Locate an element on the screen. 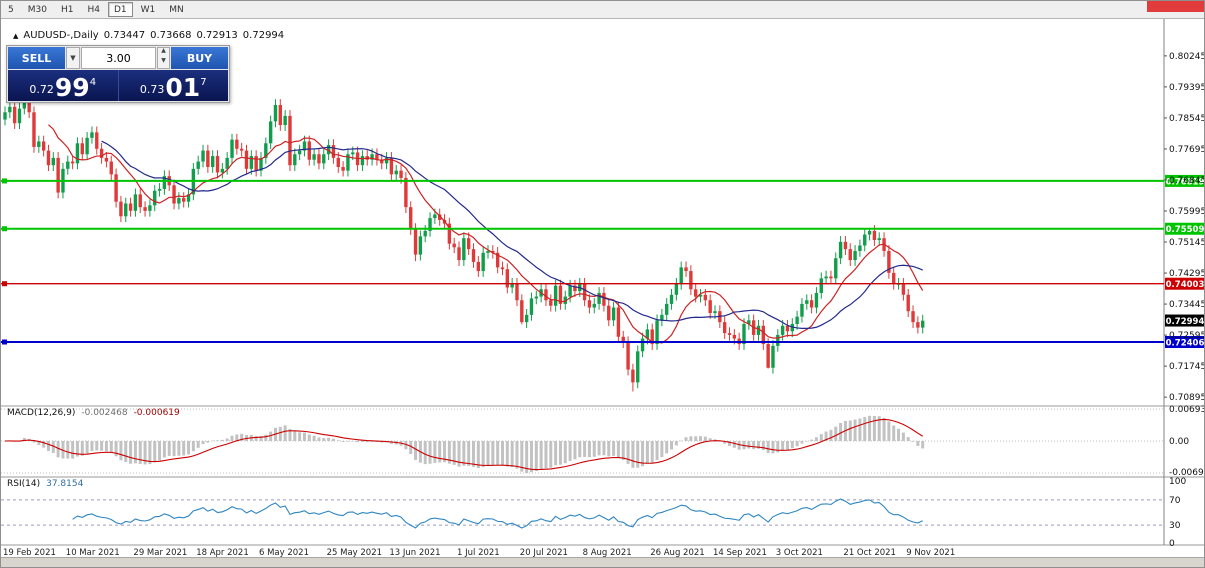 The height and width of the screenshot is (568, 1205). timeframe-button-H1: H1 is located at coordinates (67, 9).